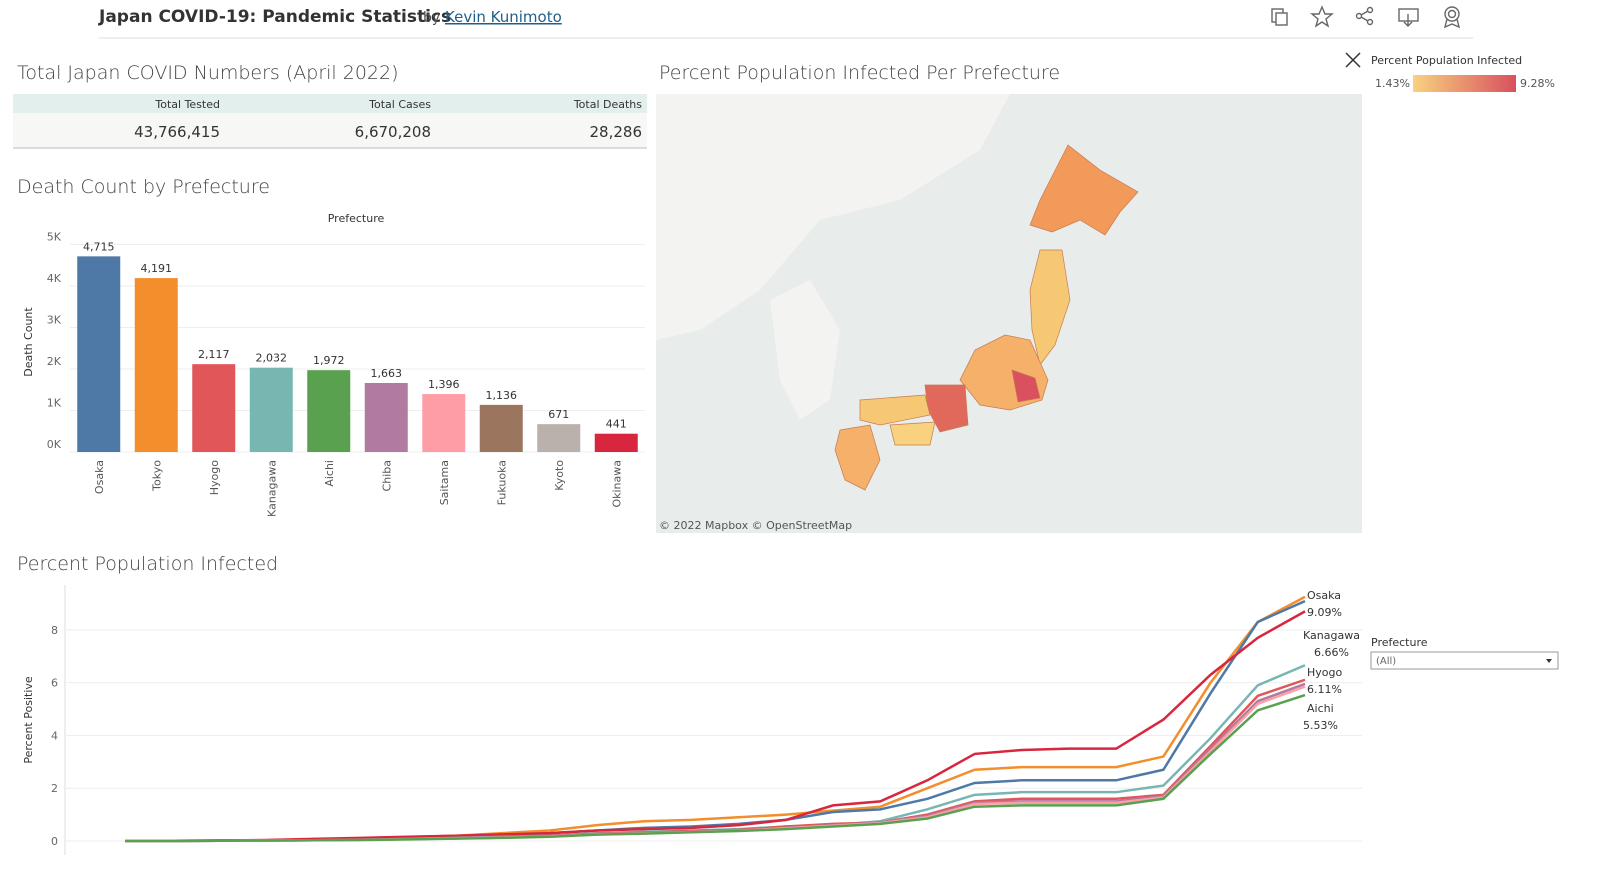 The image size is (1597, 883). Describe the element at coordinates (1026, 386) in the screenshot. I see `tokyo-area` at that location.